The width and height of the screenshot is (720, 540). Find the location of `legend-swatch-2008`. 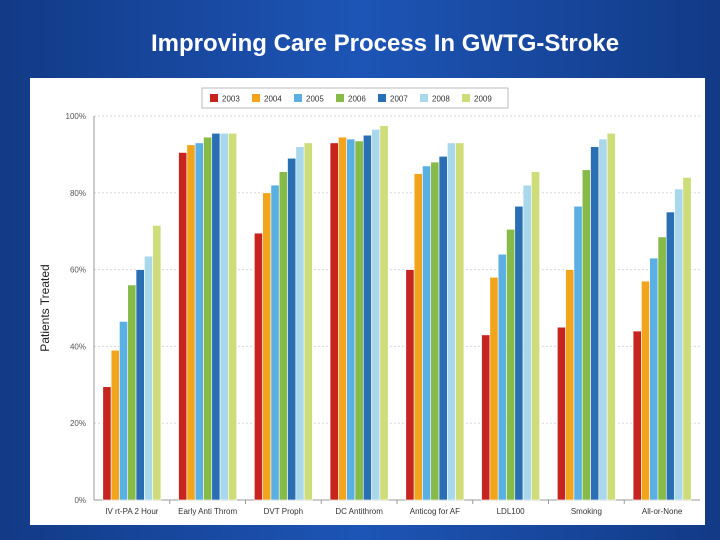

legend-swatch-2008 is located at coordinates (424, 98).